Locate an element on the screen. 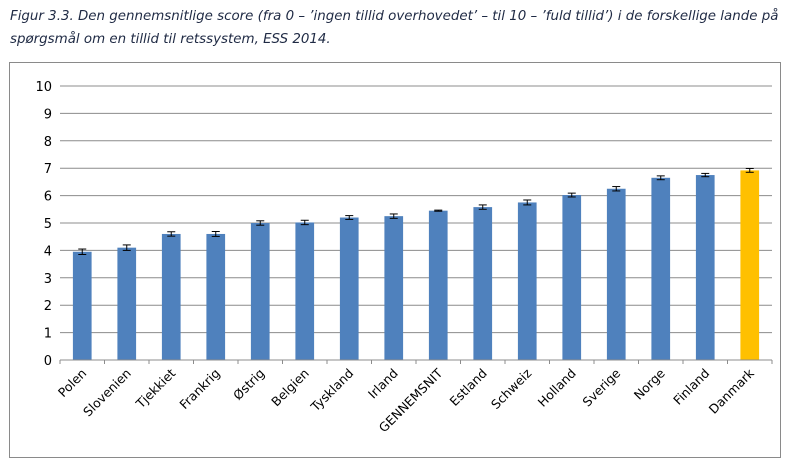 The image size is (793, 468). y-tick-label: 3 is located at coordinates (48, 279).